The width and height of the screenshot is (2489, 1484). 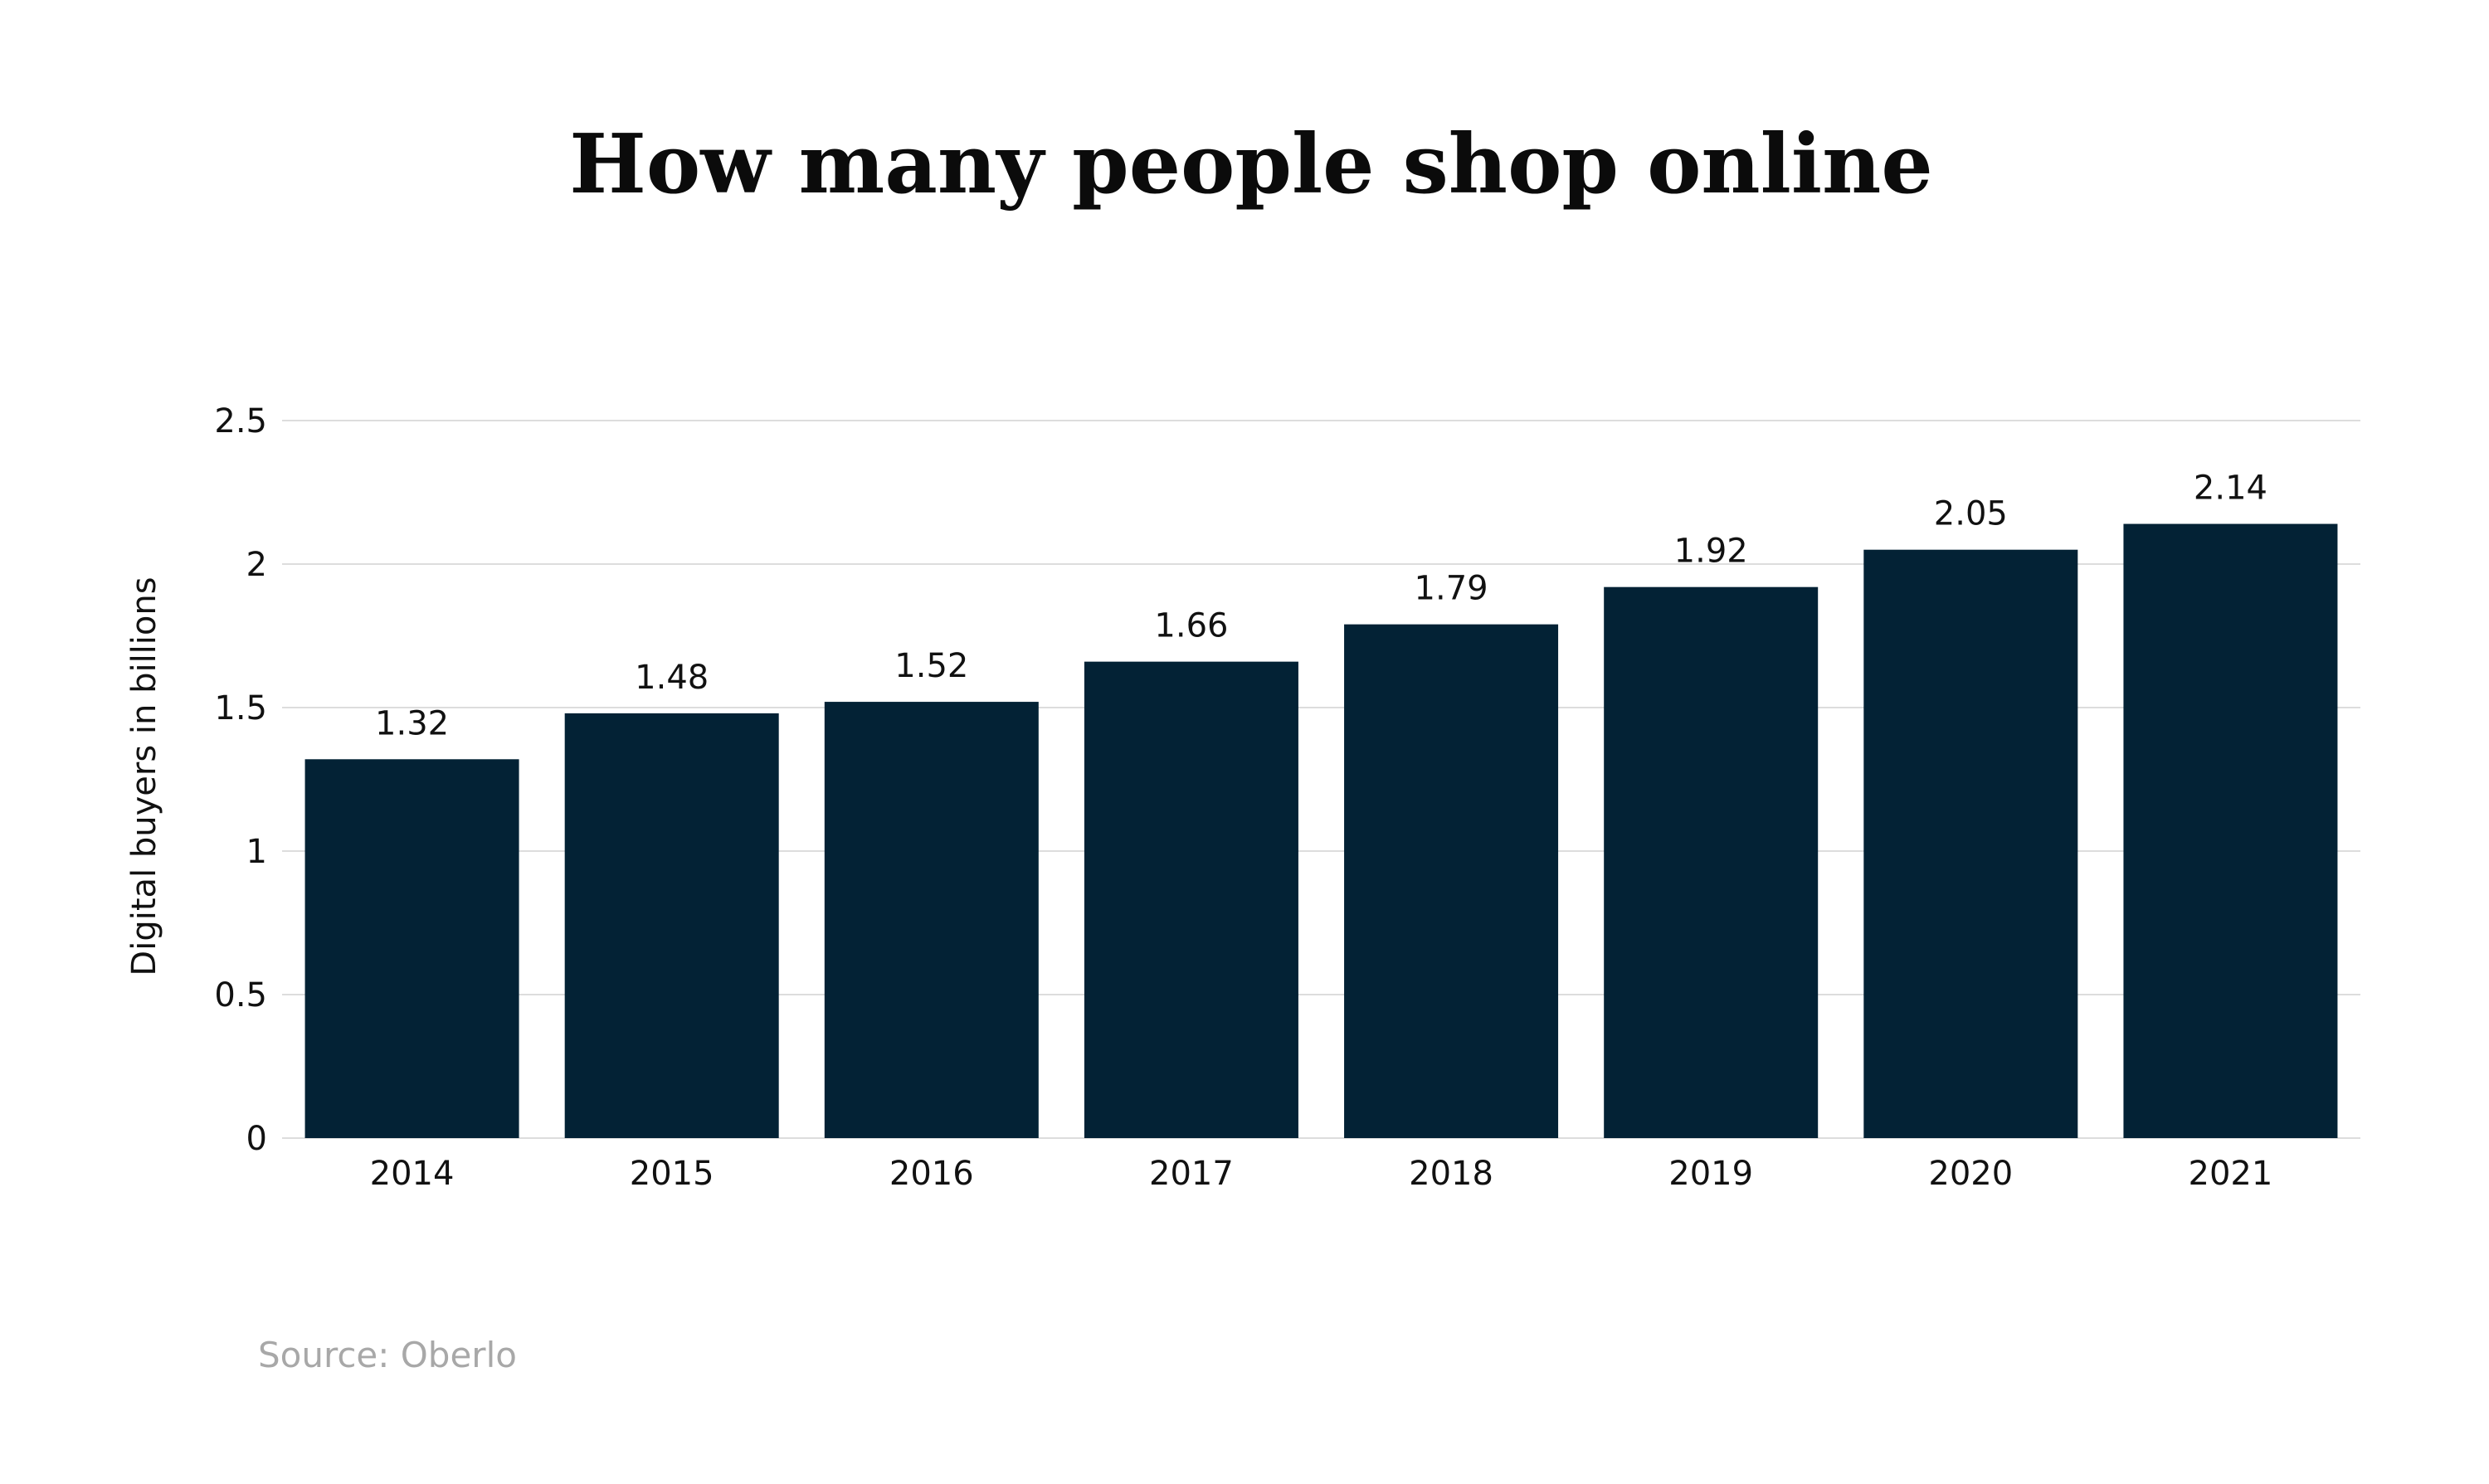 What do you see at coordinates (931, 1174) in the screenshot?
I see `x-tick-label: 2016` at bounding box center [931, 1174].